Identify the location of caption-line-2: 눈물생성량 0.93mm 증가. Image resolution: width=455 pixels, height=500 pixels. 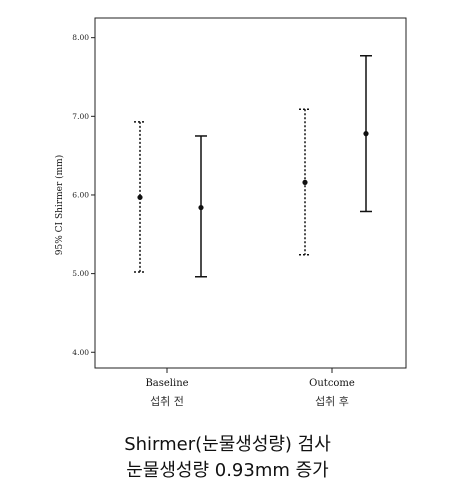
(227, 470).